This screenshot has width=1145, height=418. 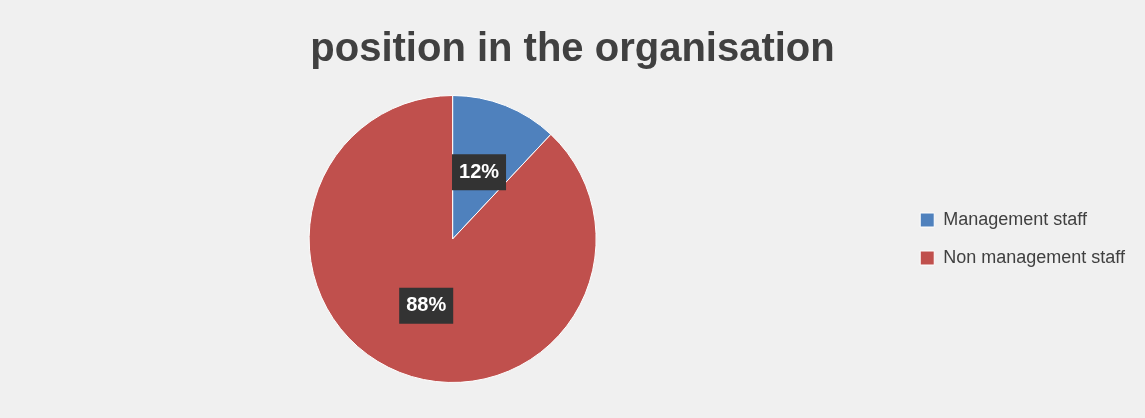 I want to click on data-label: 12%, so click(x=479, y=170).